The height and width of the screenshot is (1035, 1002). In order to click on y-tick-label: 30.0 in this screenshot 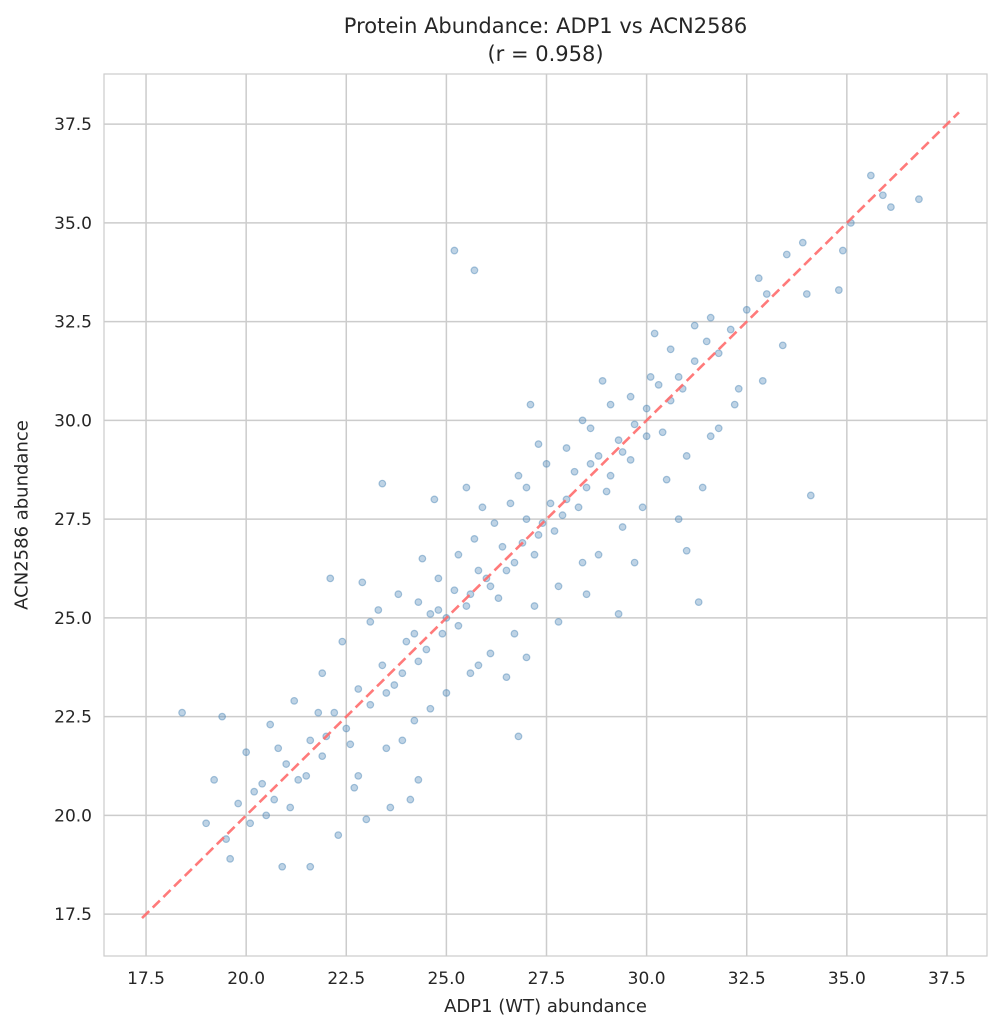, I will do `click(73, 421)`.